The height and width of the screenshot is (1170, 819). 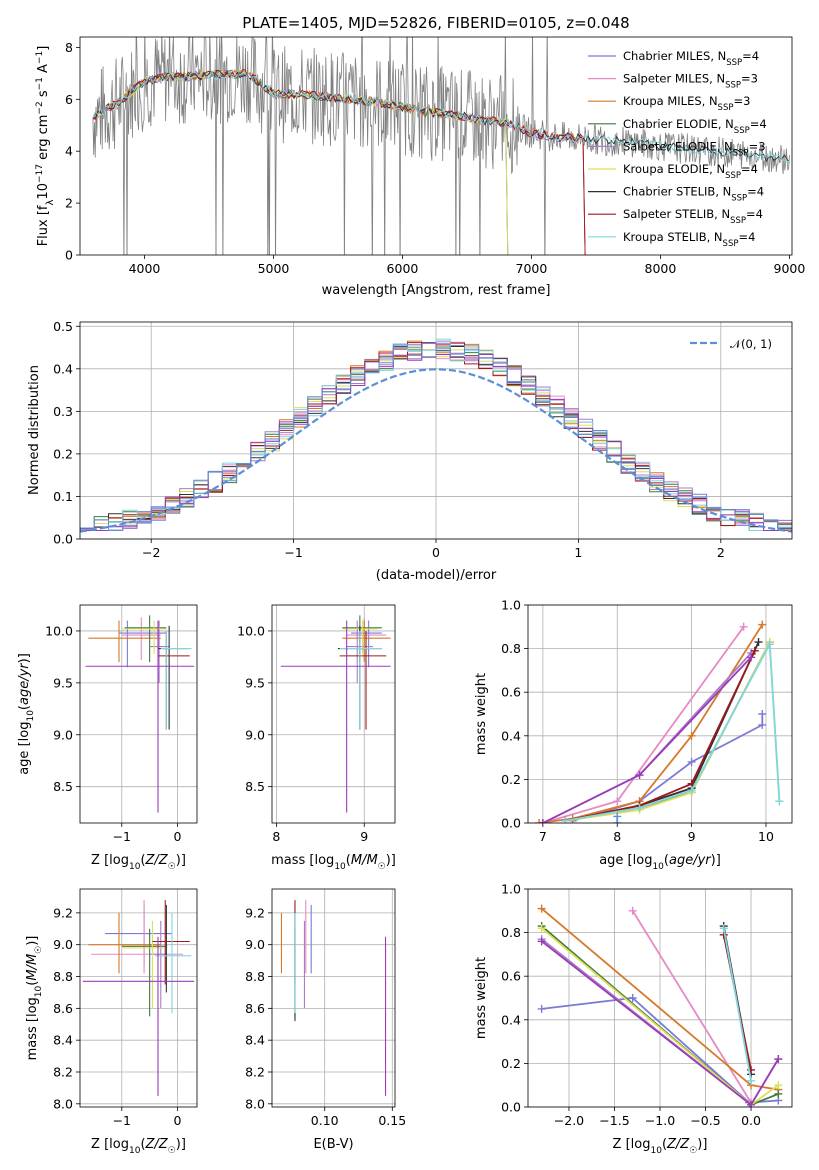 What do you see at coordinates (511, 648) in the screenshot?
I see `y-tick-label: 0.8` at bounding box center [511, 648].